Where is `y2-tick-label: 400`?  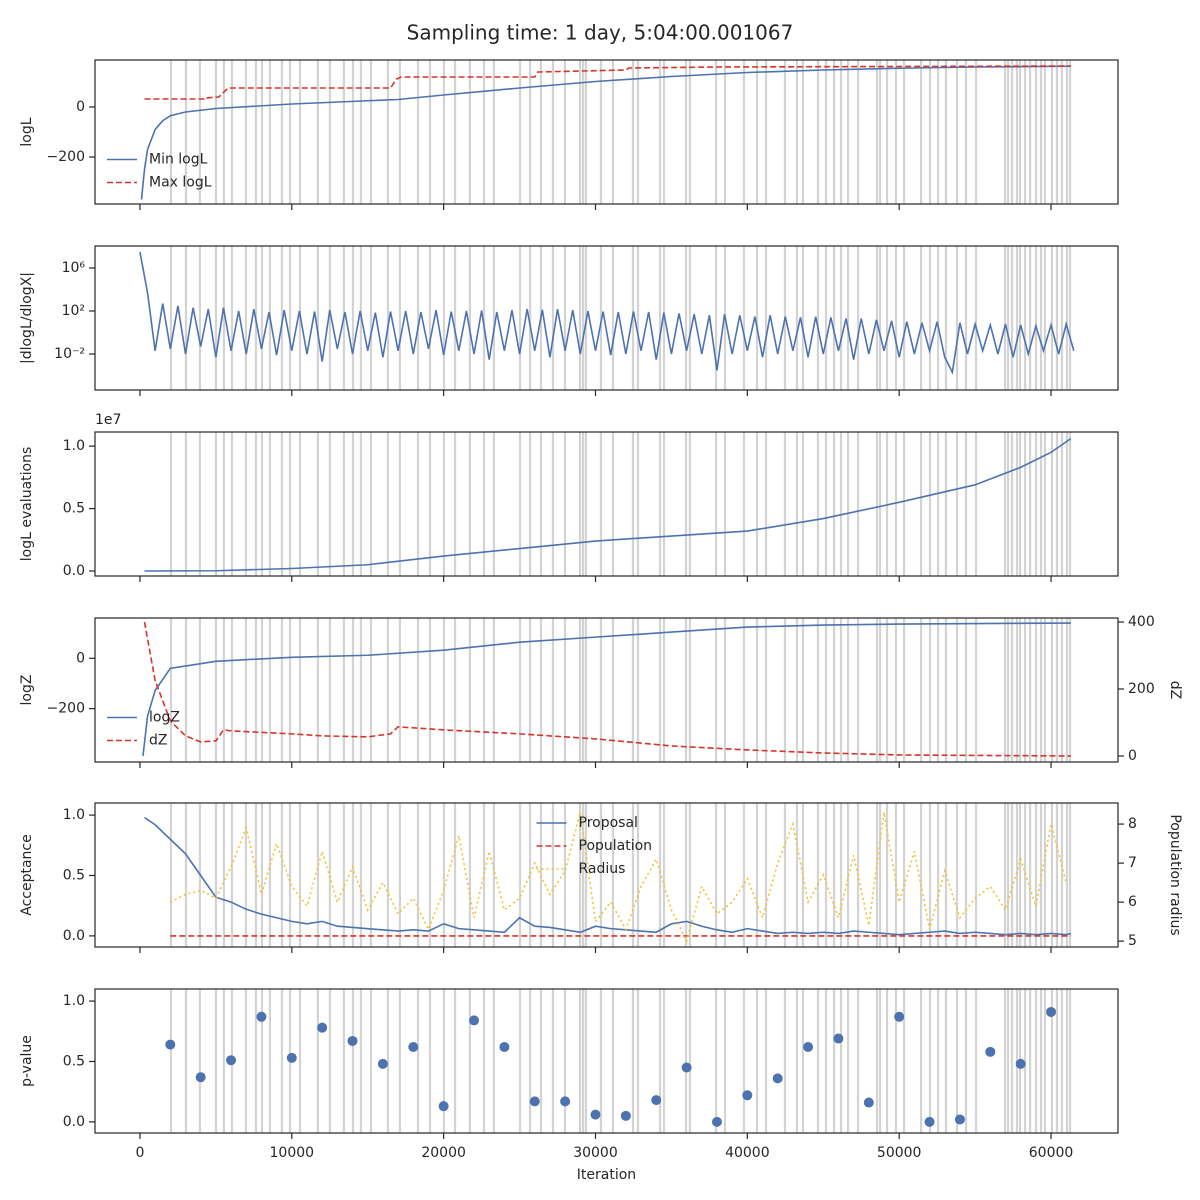 y2-tick-label: 400 is located at coordinates (1141, 622).